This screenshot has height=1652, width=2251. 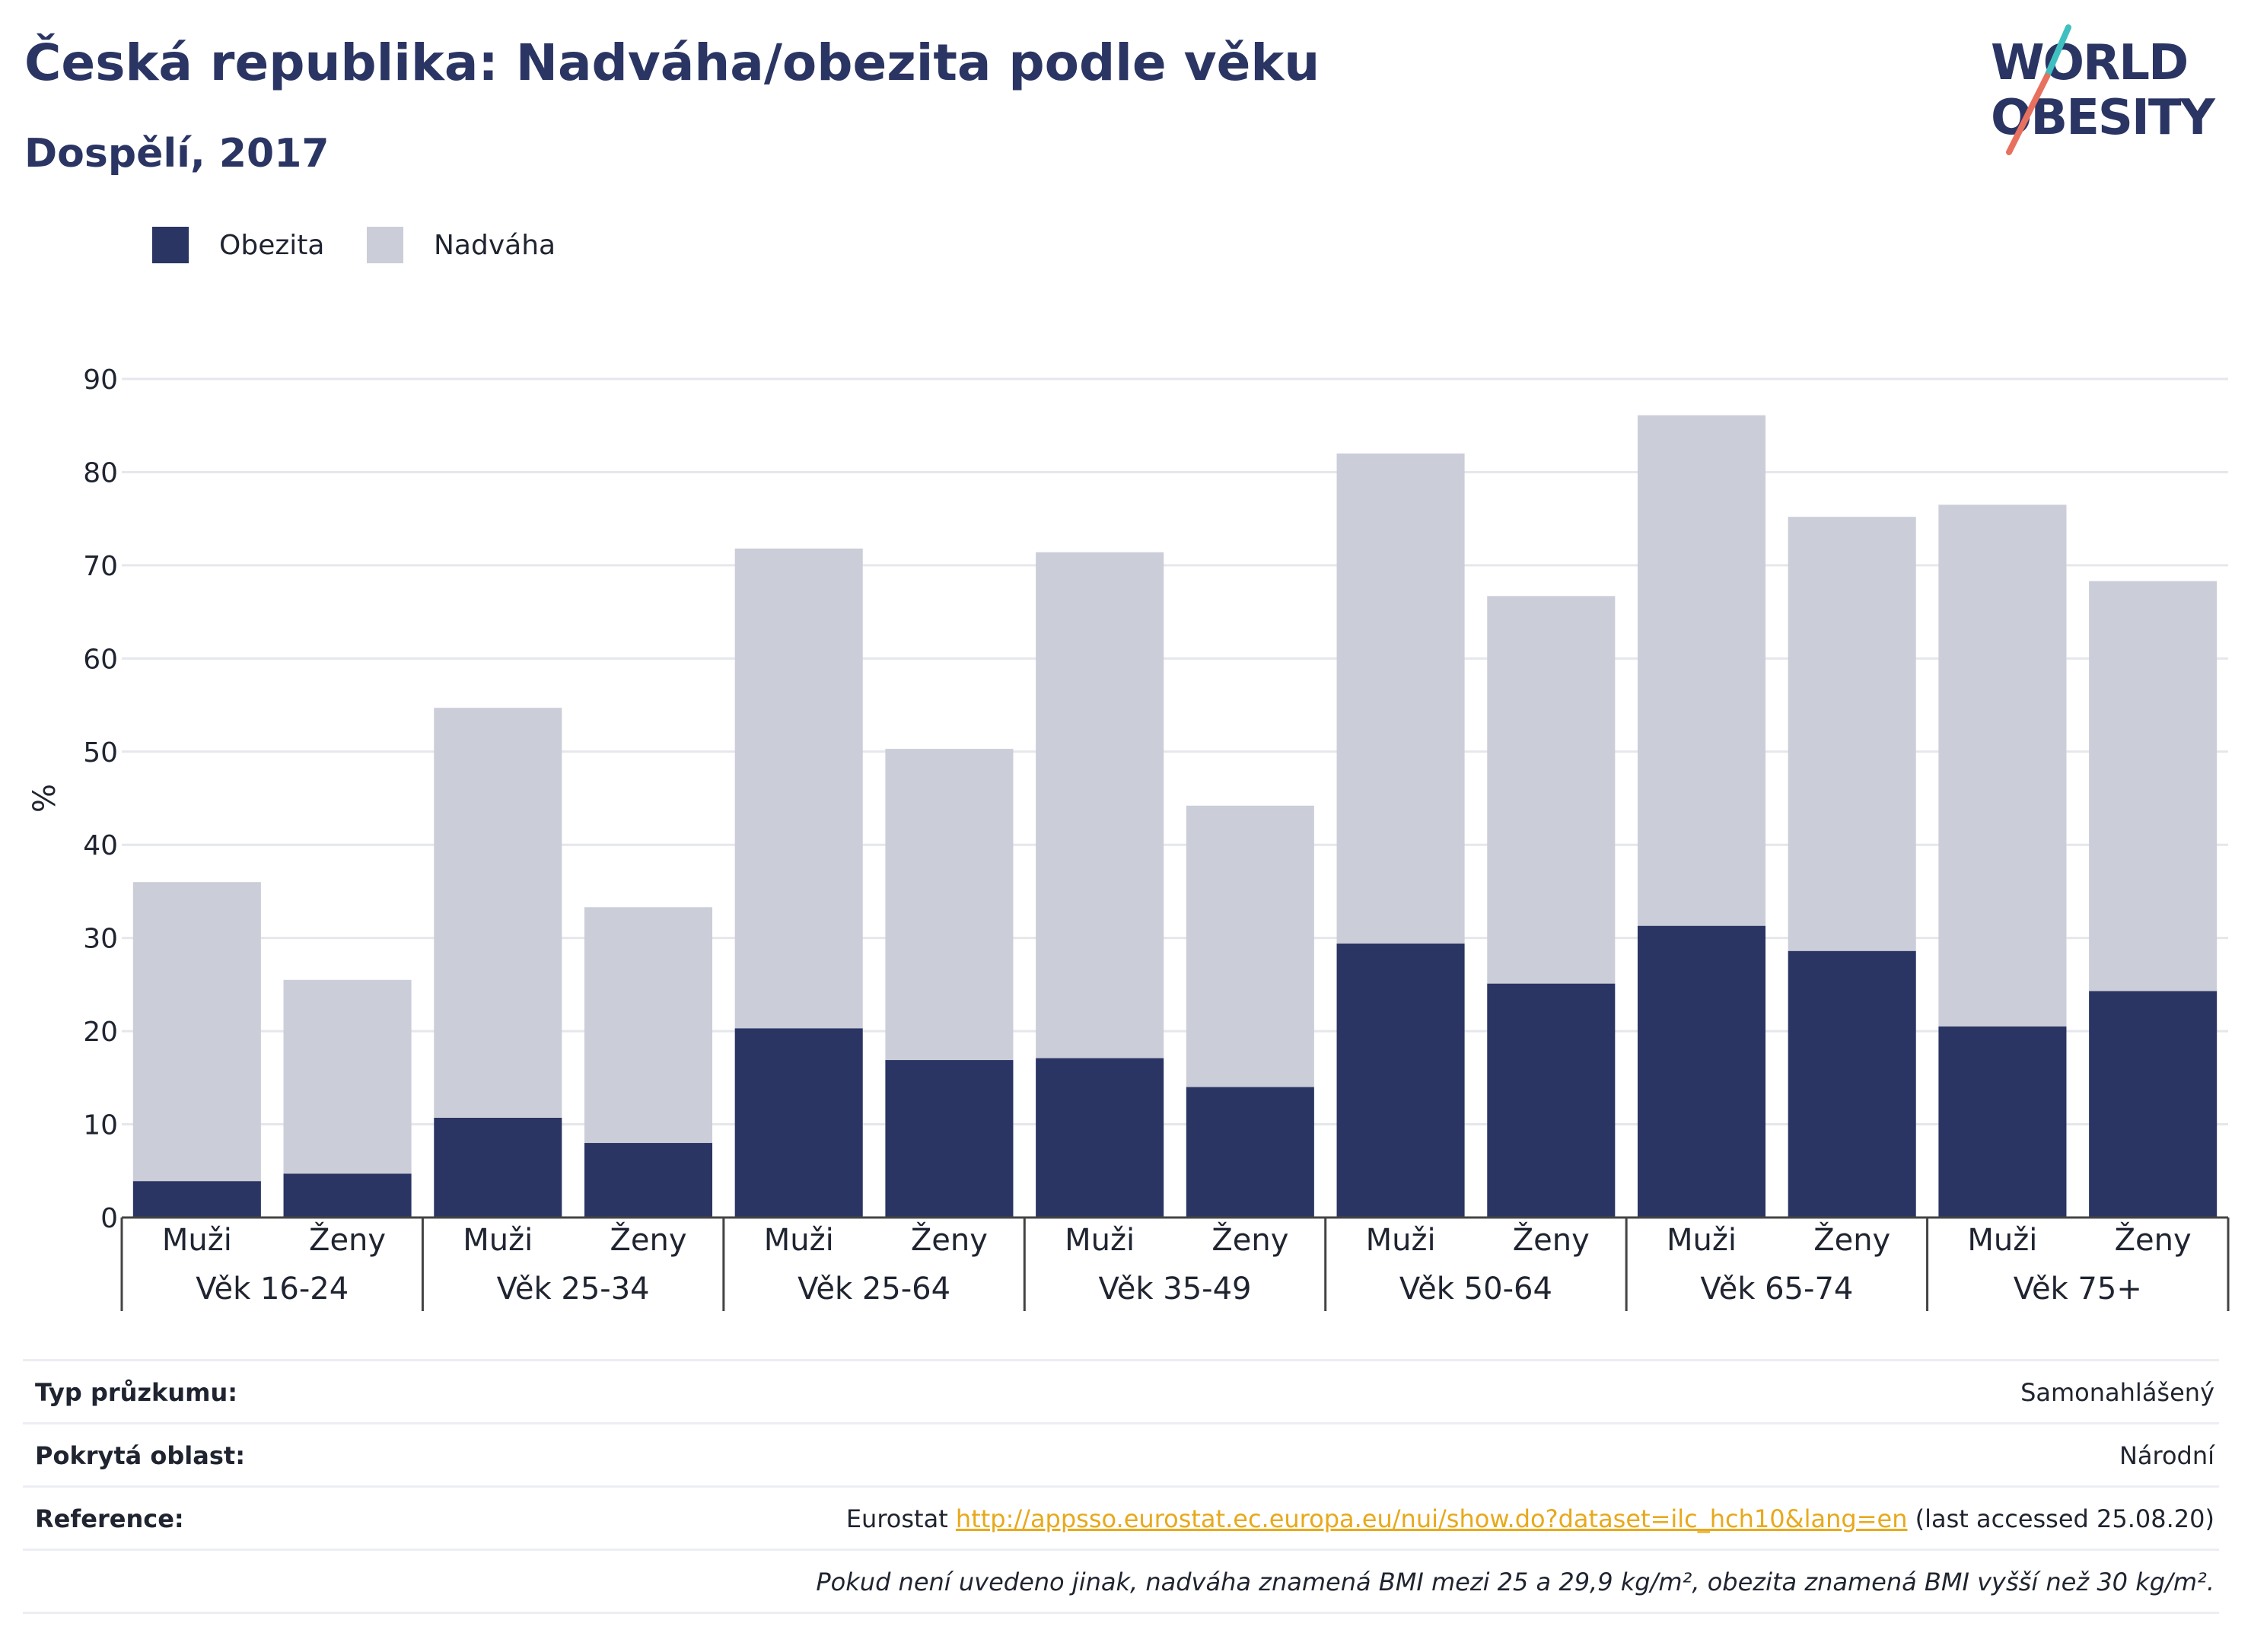 What do you see at coordinates (177, 154) in the screenshot?
I see `page-subtitle: Dospělí, 2017` at bounding box center [177, 154].